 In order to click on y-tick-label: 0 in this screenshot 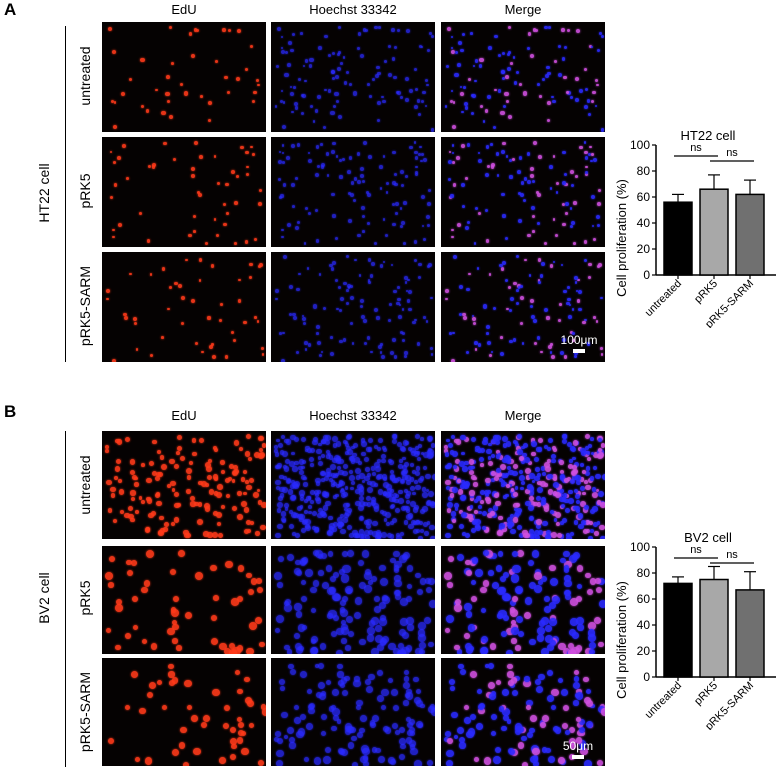, I will do `click(646, 677)`.